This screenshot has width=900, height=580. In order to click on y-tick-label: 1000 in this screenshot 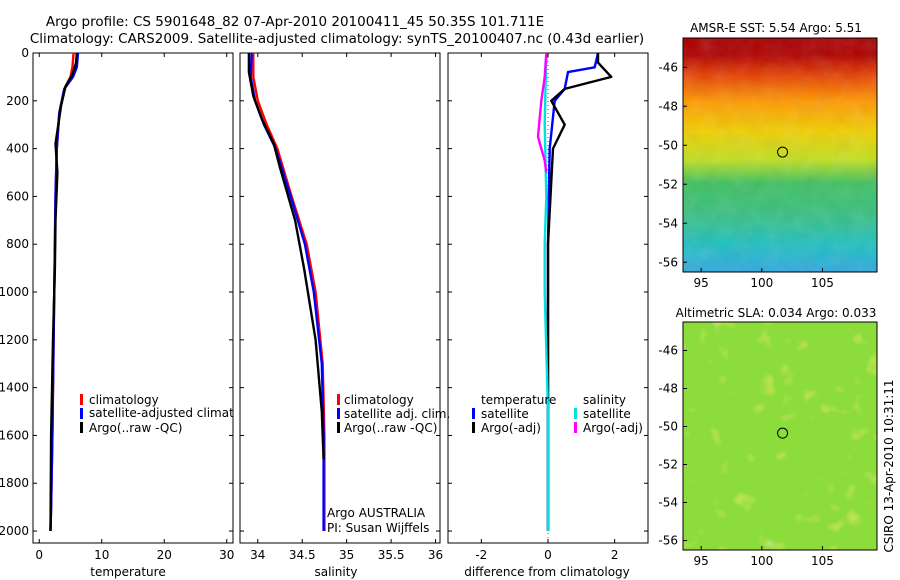, I will do `click(14, 292)`.